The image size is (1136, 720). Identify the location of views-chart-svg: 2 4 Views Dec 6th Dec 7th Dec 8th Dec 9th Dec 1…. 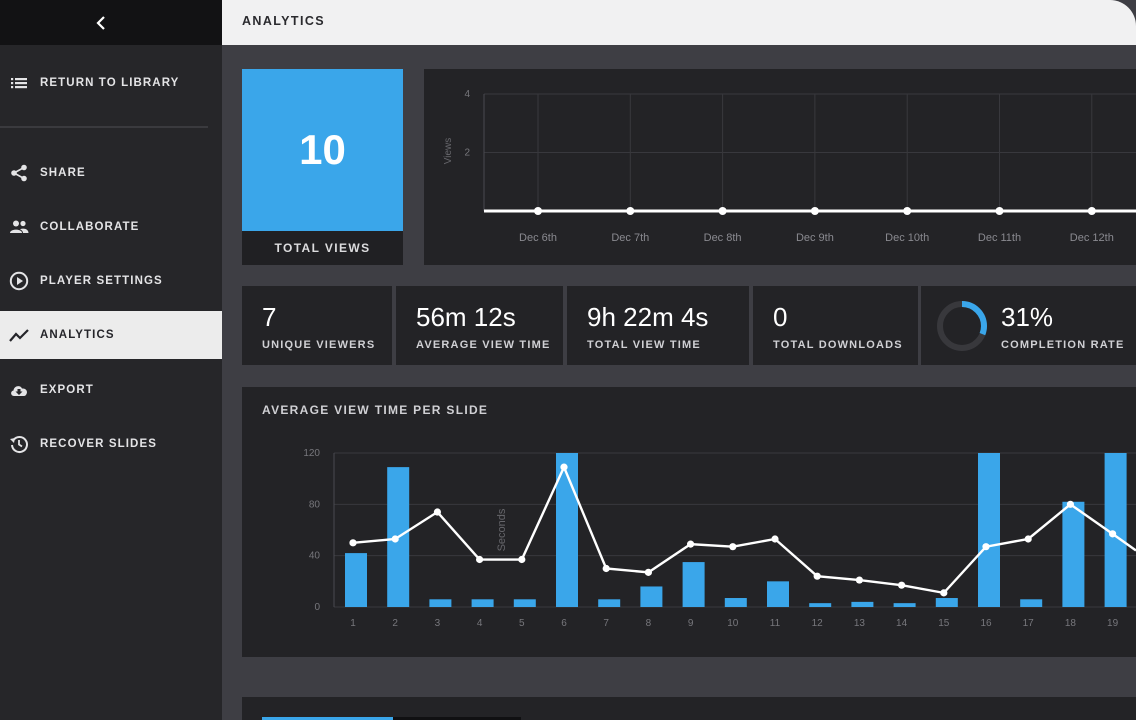
(789, 166).